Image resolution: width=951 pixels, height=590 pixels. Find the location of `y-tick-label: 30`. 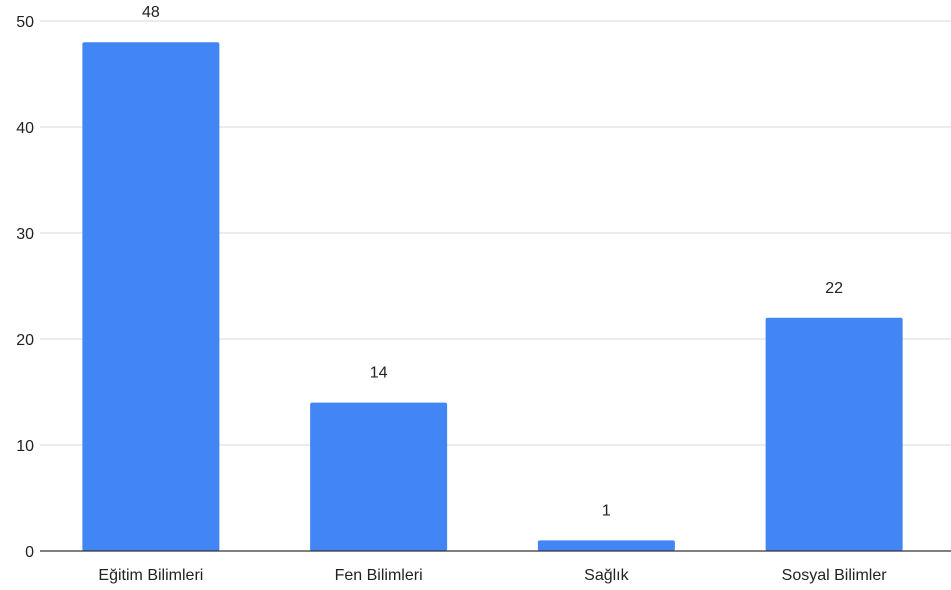

y-tick-label: 30 is located at coordinates (25, 234).